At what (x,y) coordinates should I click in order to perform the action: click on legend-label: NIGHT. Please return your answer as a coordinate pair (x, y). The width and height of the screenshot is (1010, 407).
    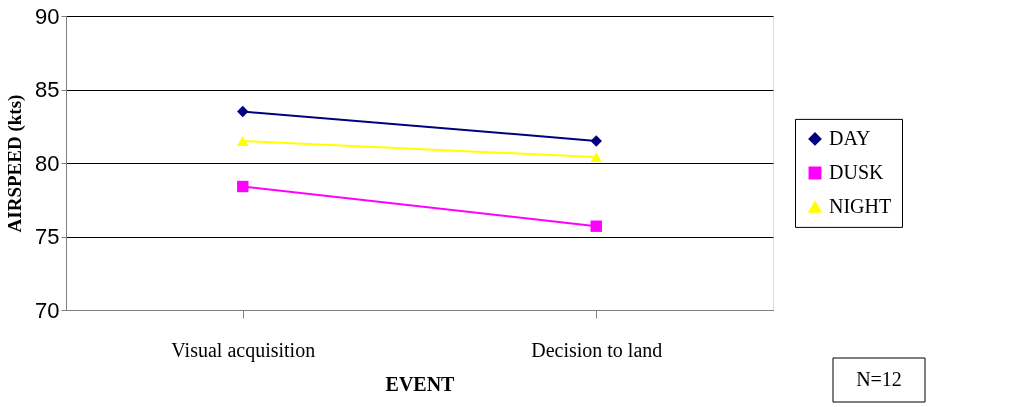
    Looking at the image, I should click on (860, 205).